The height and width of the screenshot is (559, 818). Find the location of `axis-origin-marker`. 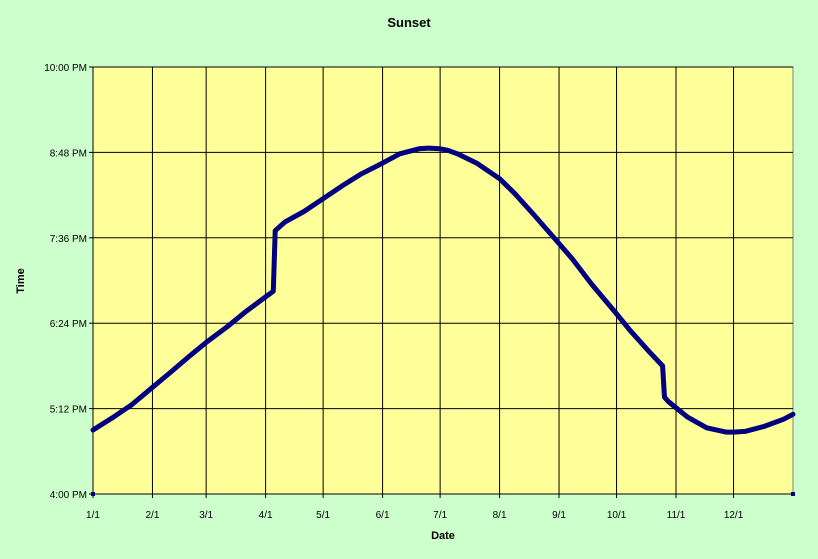

axis-origin-marker is located at coordinates (93, 494).